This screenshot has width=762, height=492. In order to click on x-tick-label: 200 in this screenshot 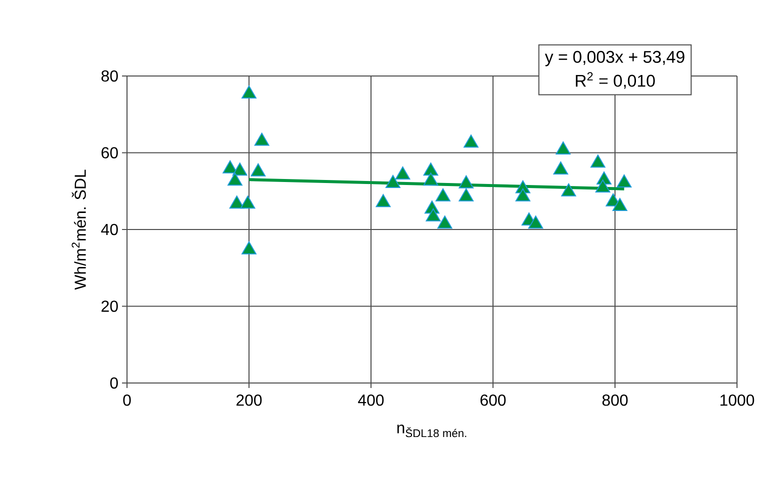, I will do `click(249, 400)`.